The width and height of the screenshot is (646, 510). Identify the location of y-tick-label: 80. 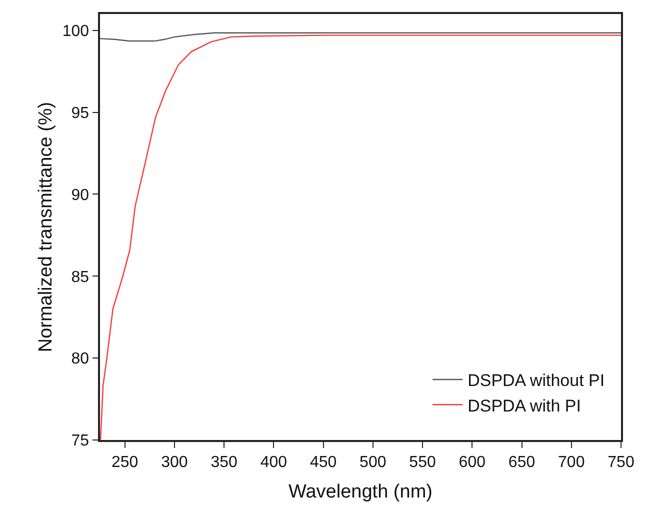
(80, 359).